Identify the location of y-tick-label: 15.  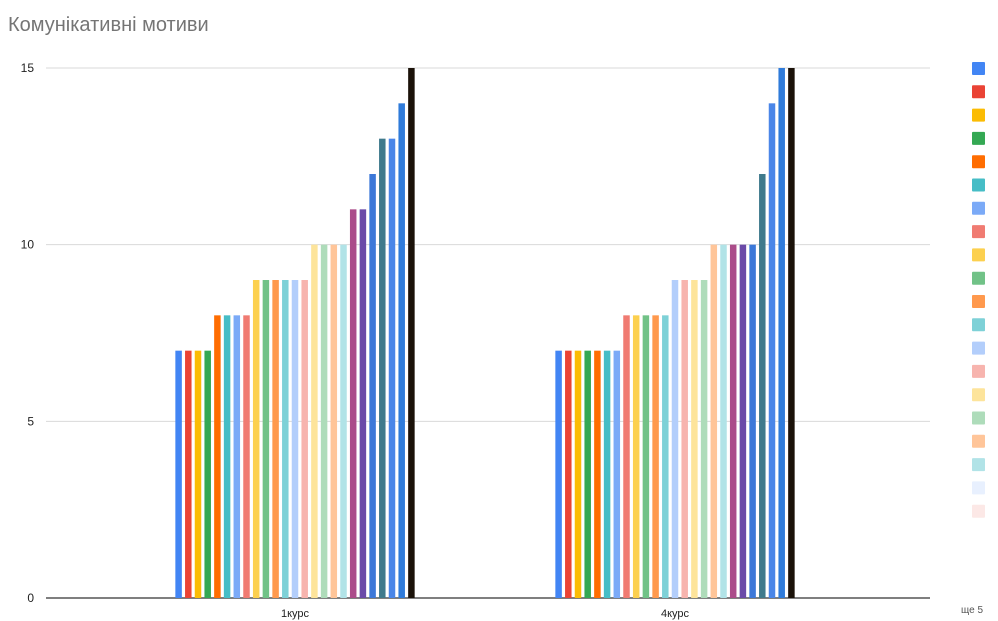
(28, 68).